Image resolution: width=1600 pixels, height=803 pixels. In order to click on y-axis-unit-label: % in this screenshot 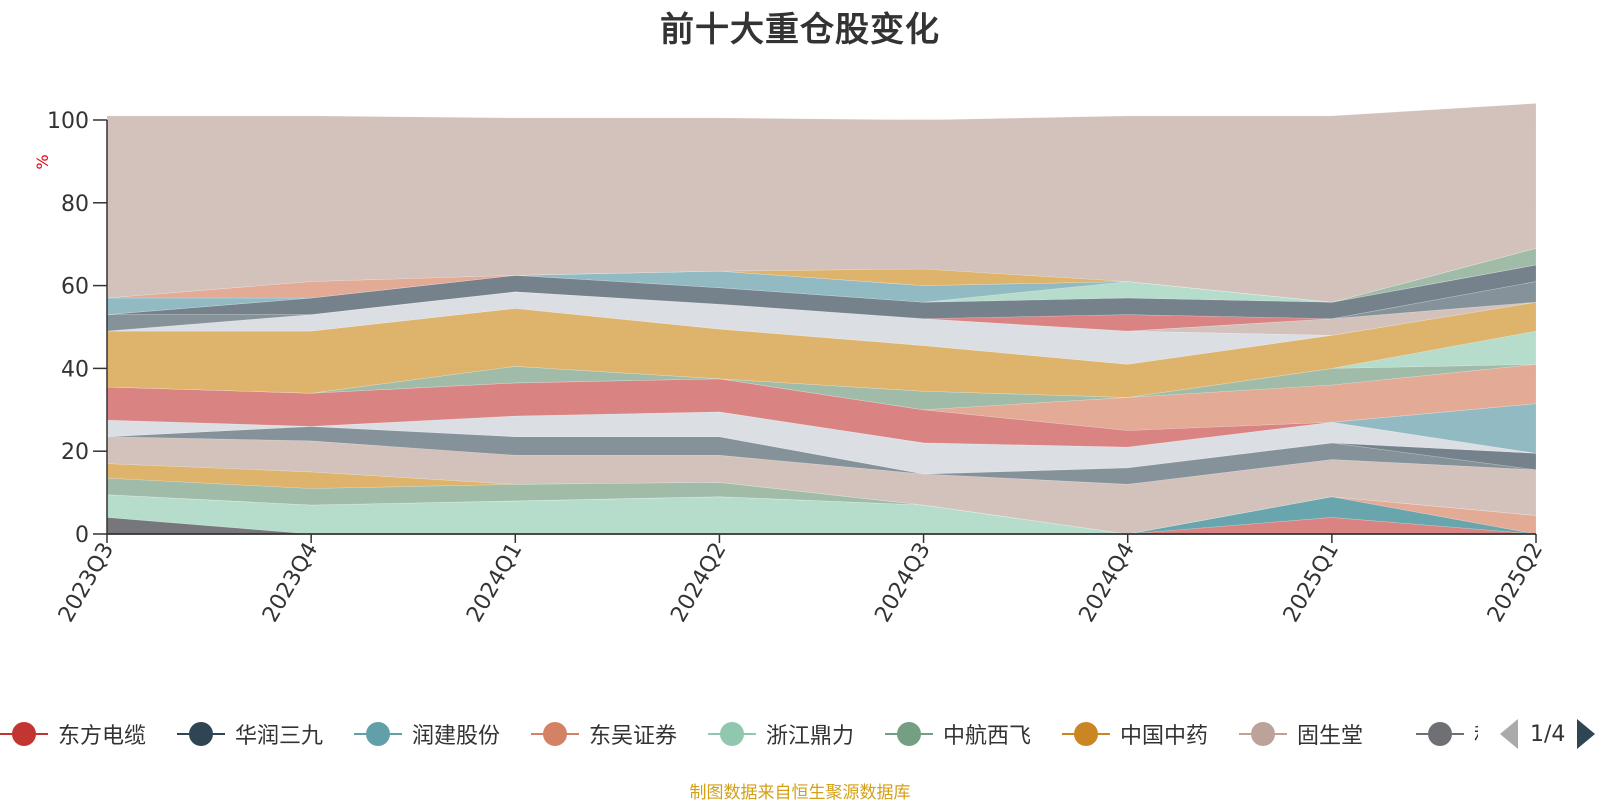, I will do `click(42, 161)`.